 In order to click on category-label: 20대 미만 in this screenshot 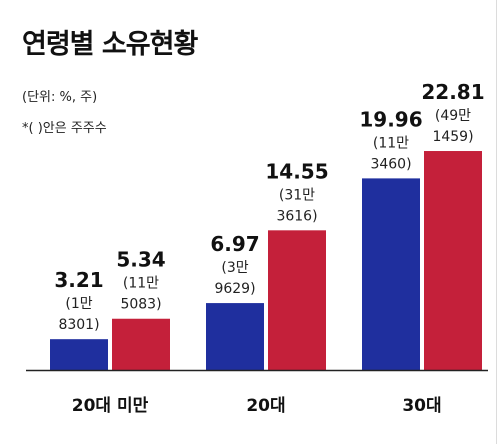, I will do `click(110, 406)`.